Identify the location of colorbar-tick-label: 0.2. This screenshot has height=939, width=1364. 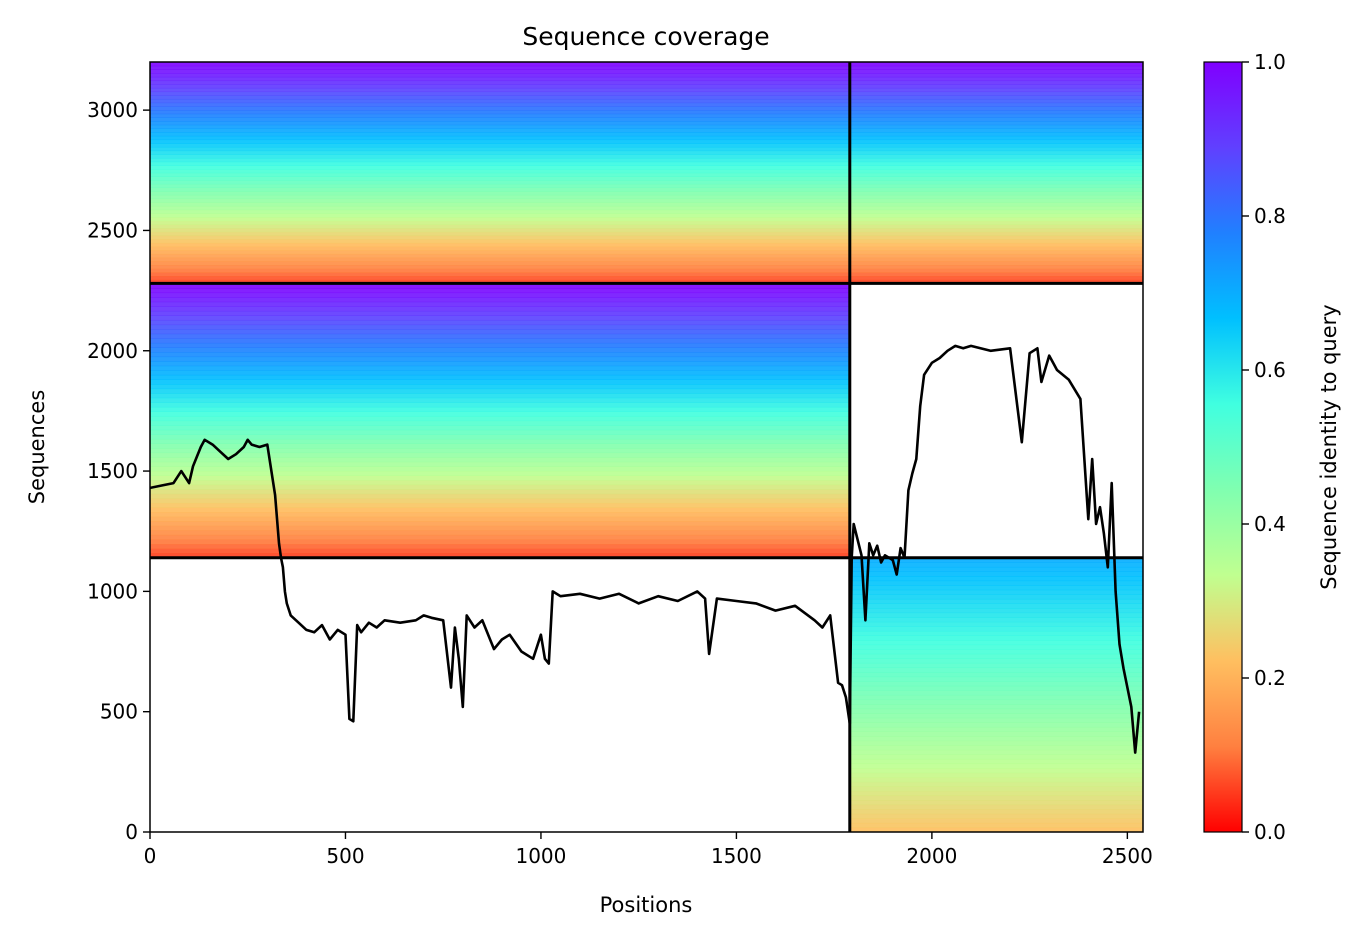
(1270, 678).